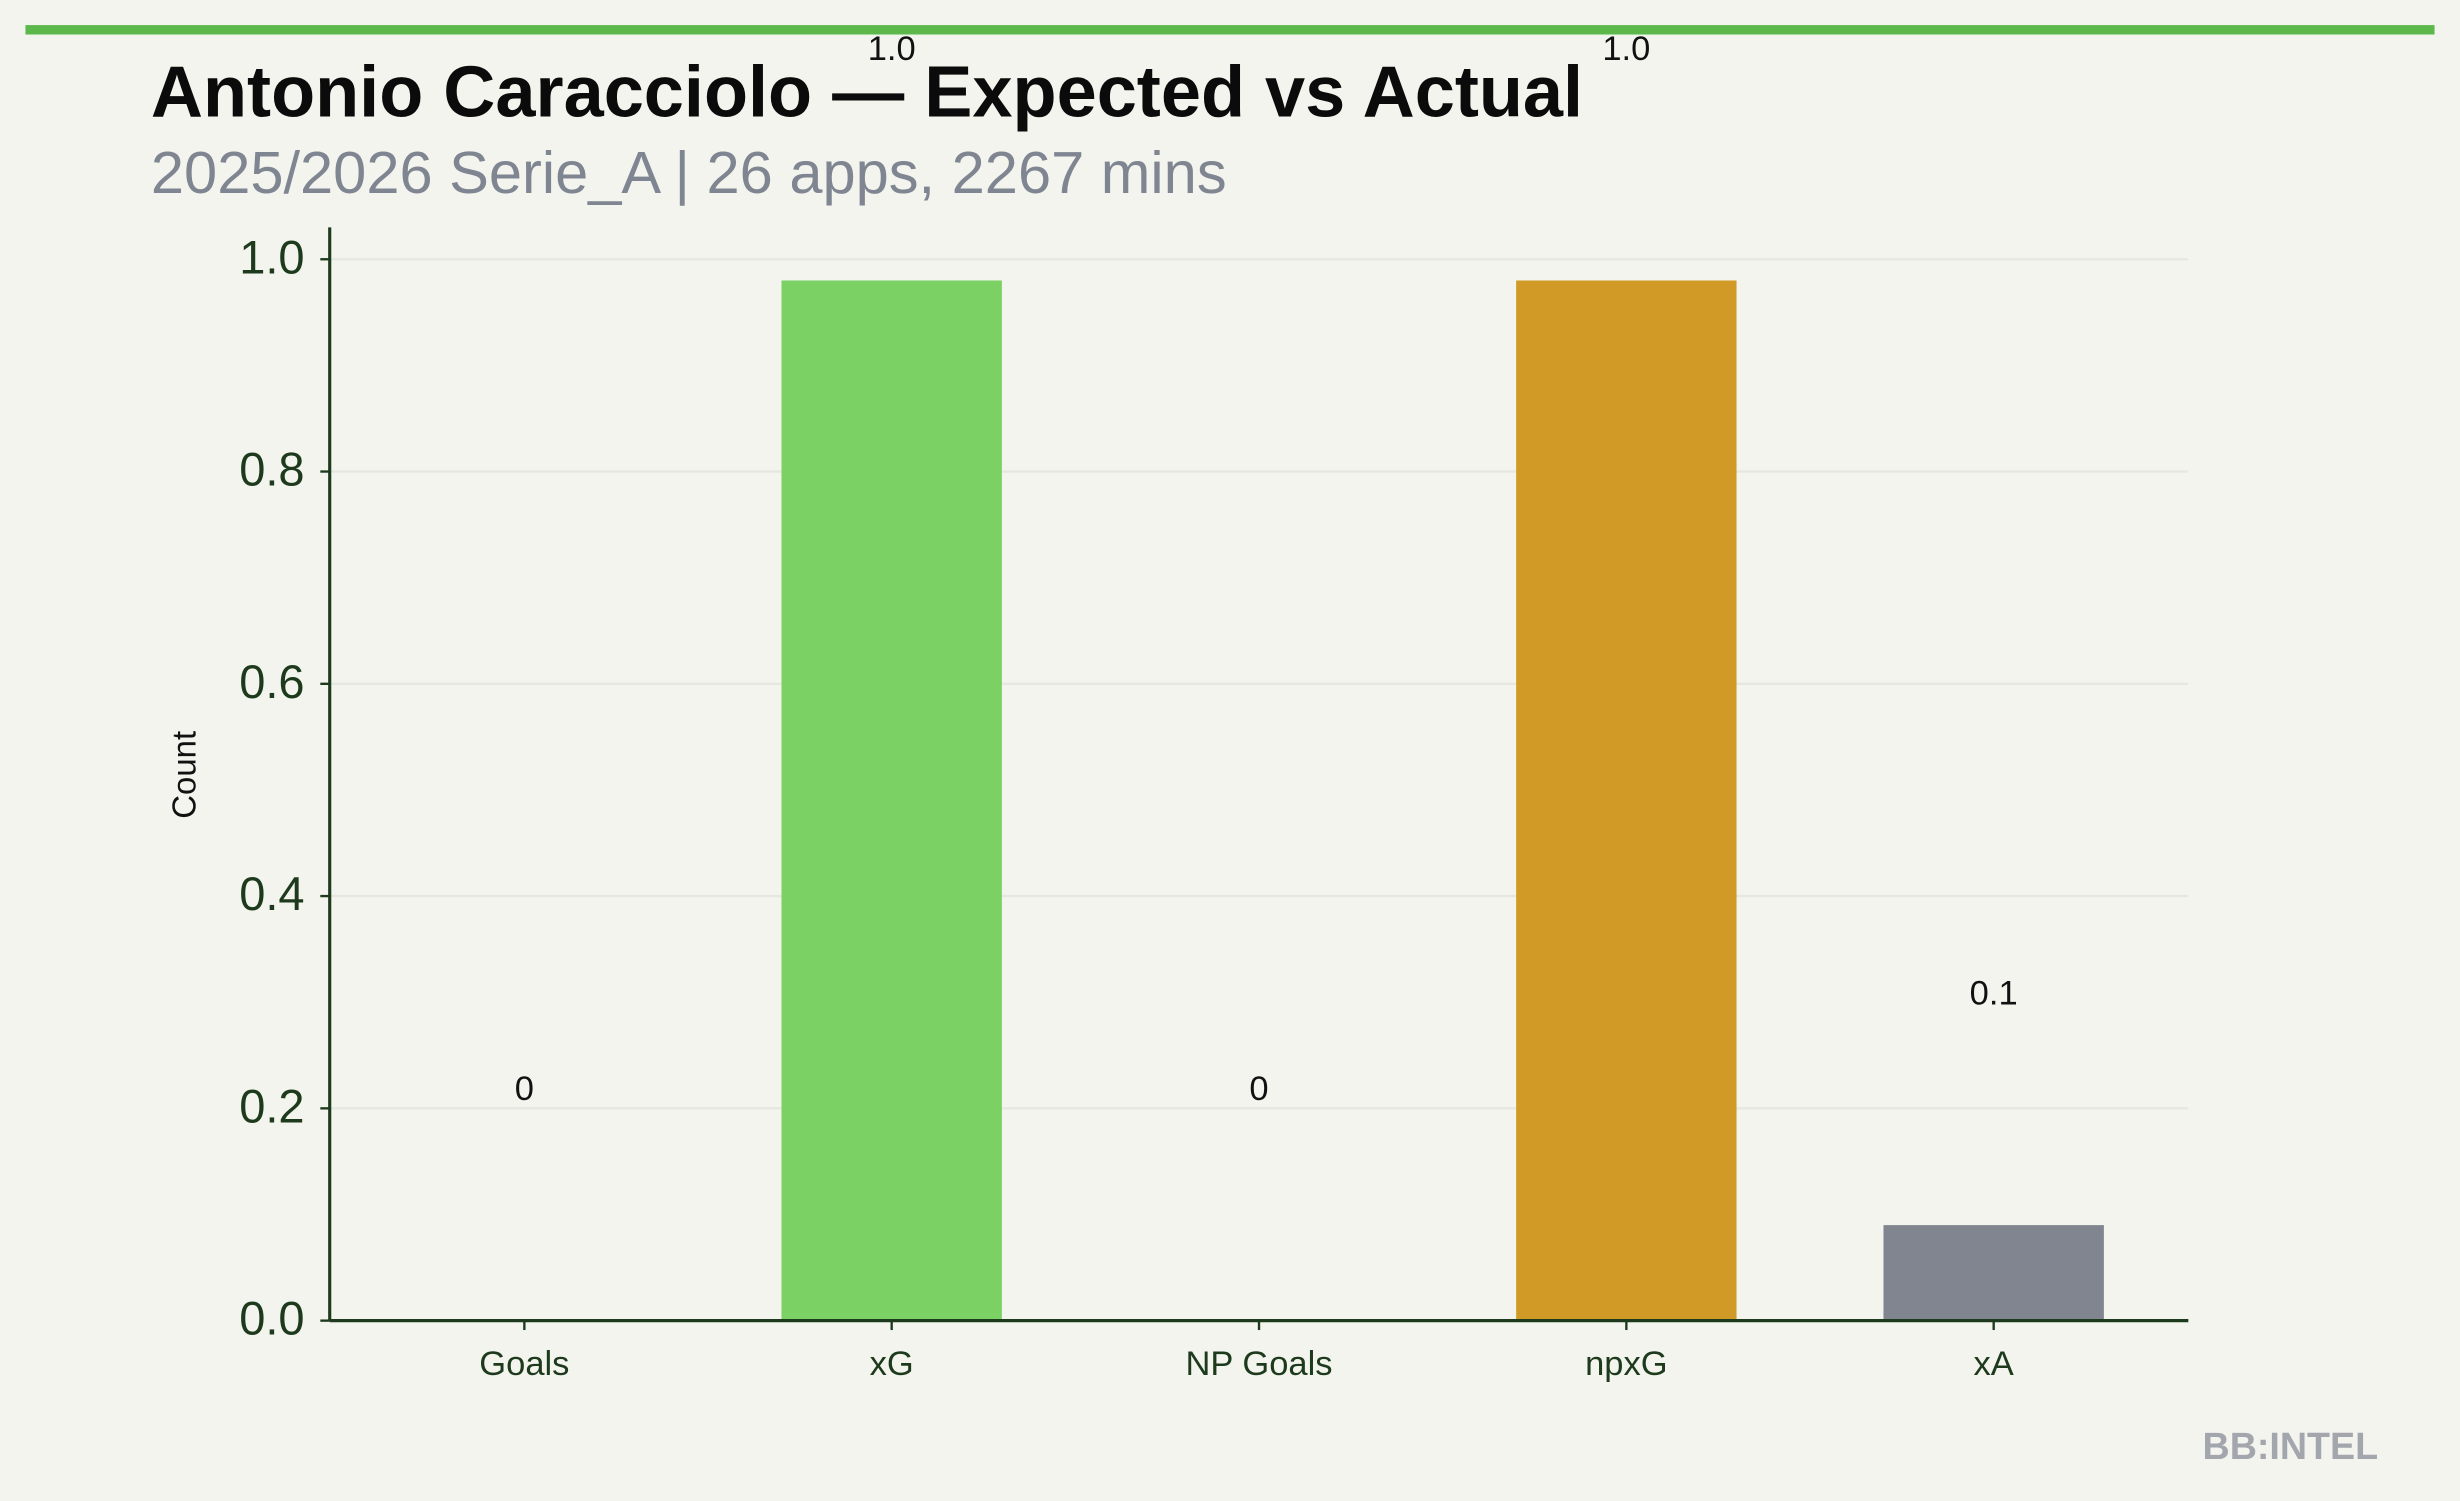 The image size is (2460, 1501). What do you see at coordinates (689, 172) in the screenshot?
I see `chart-subtitle: 2025/2026 Serie_A | 26 apps, 2267 mins` at bounding box center [689, 172].